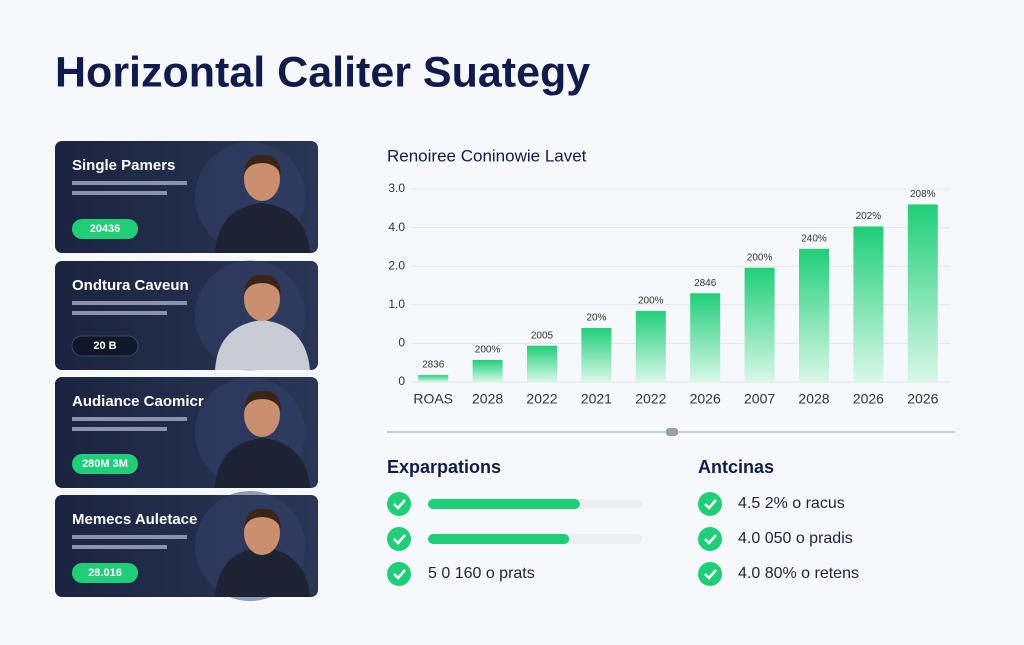 This screenshot has height=645, width=1024. Describe the element at coordinates (396, 227) in the screenshot. I see `y-tick-label: 4.0` at that location.